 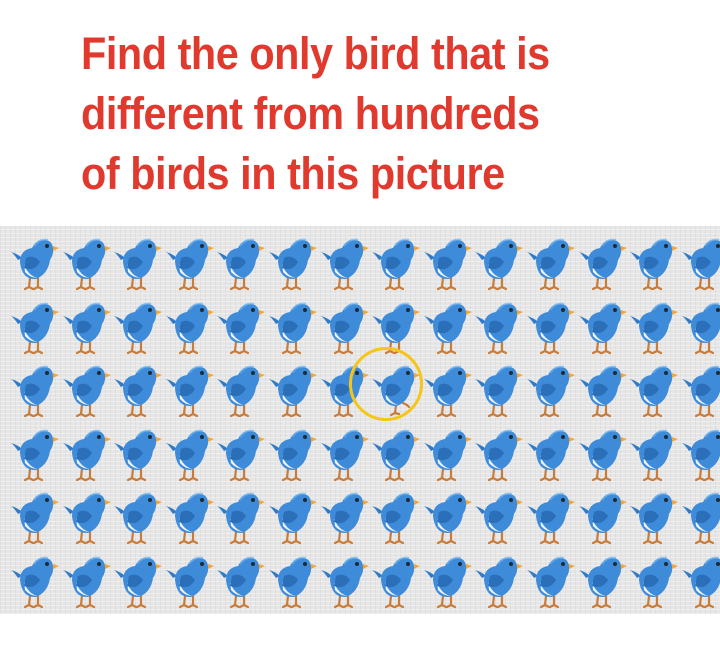 I want to click on answer-highlight-circle, so click(x=386, y=384).